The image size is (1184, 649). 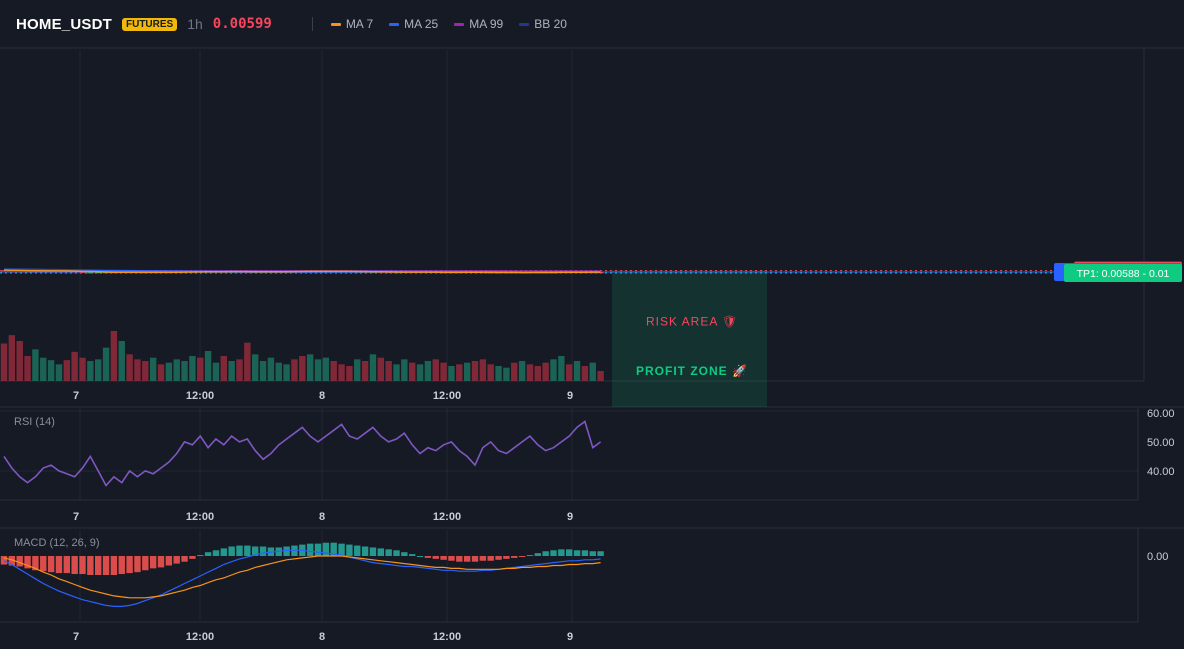 What do you see at coordinates (570, 637) in the screenshot?
I see `x-tick-macd: 9` at bounding box center [570, 637].